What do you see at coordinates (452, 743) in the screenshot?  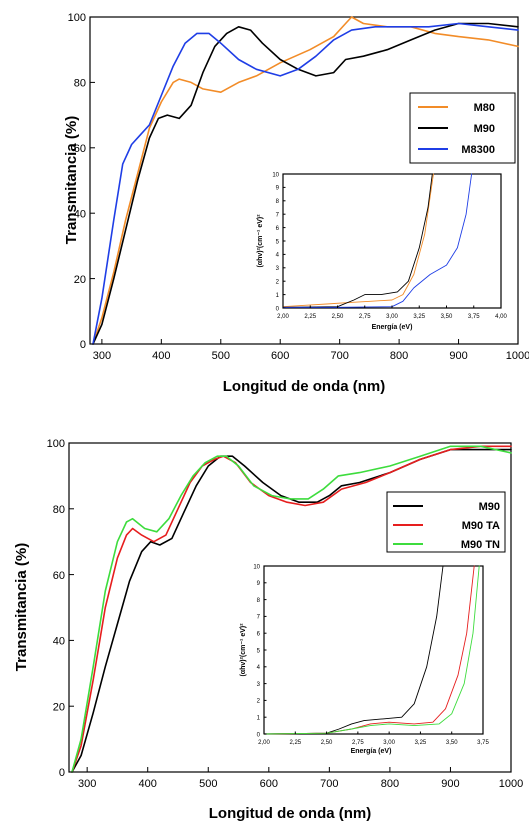 I see `chart-2-inset-xtick-label: 3,50` at bounding box center [452, 743].